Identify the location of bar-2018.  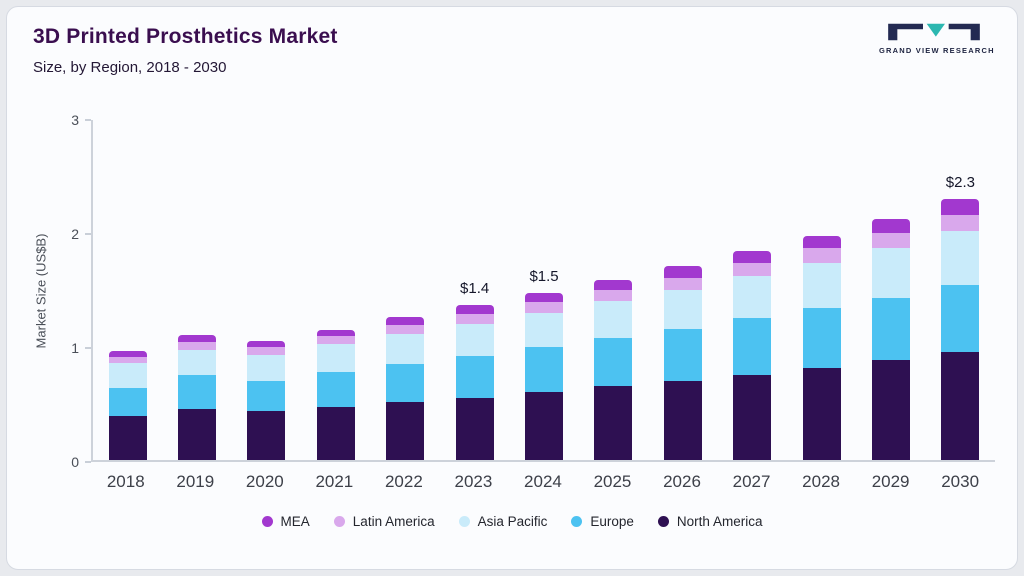
(127, 290).